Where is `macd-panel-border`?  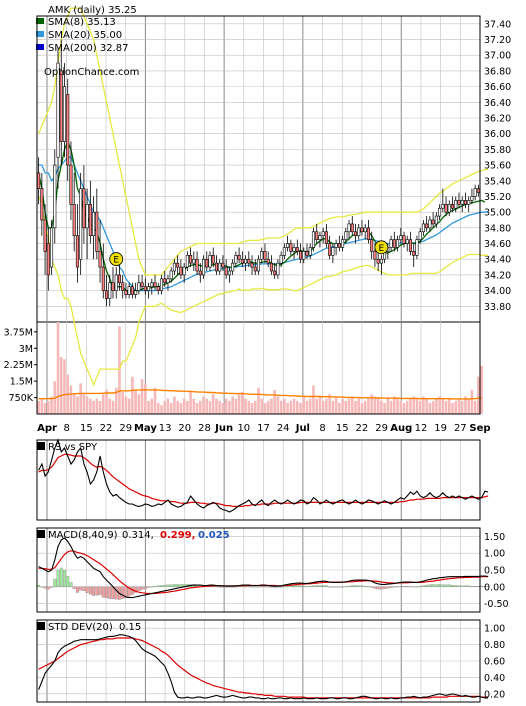 macd-panel-border is located at coordinates (258, 570).